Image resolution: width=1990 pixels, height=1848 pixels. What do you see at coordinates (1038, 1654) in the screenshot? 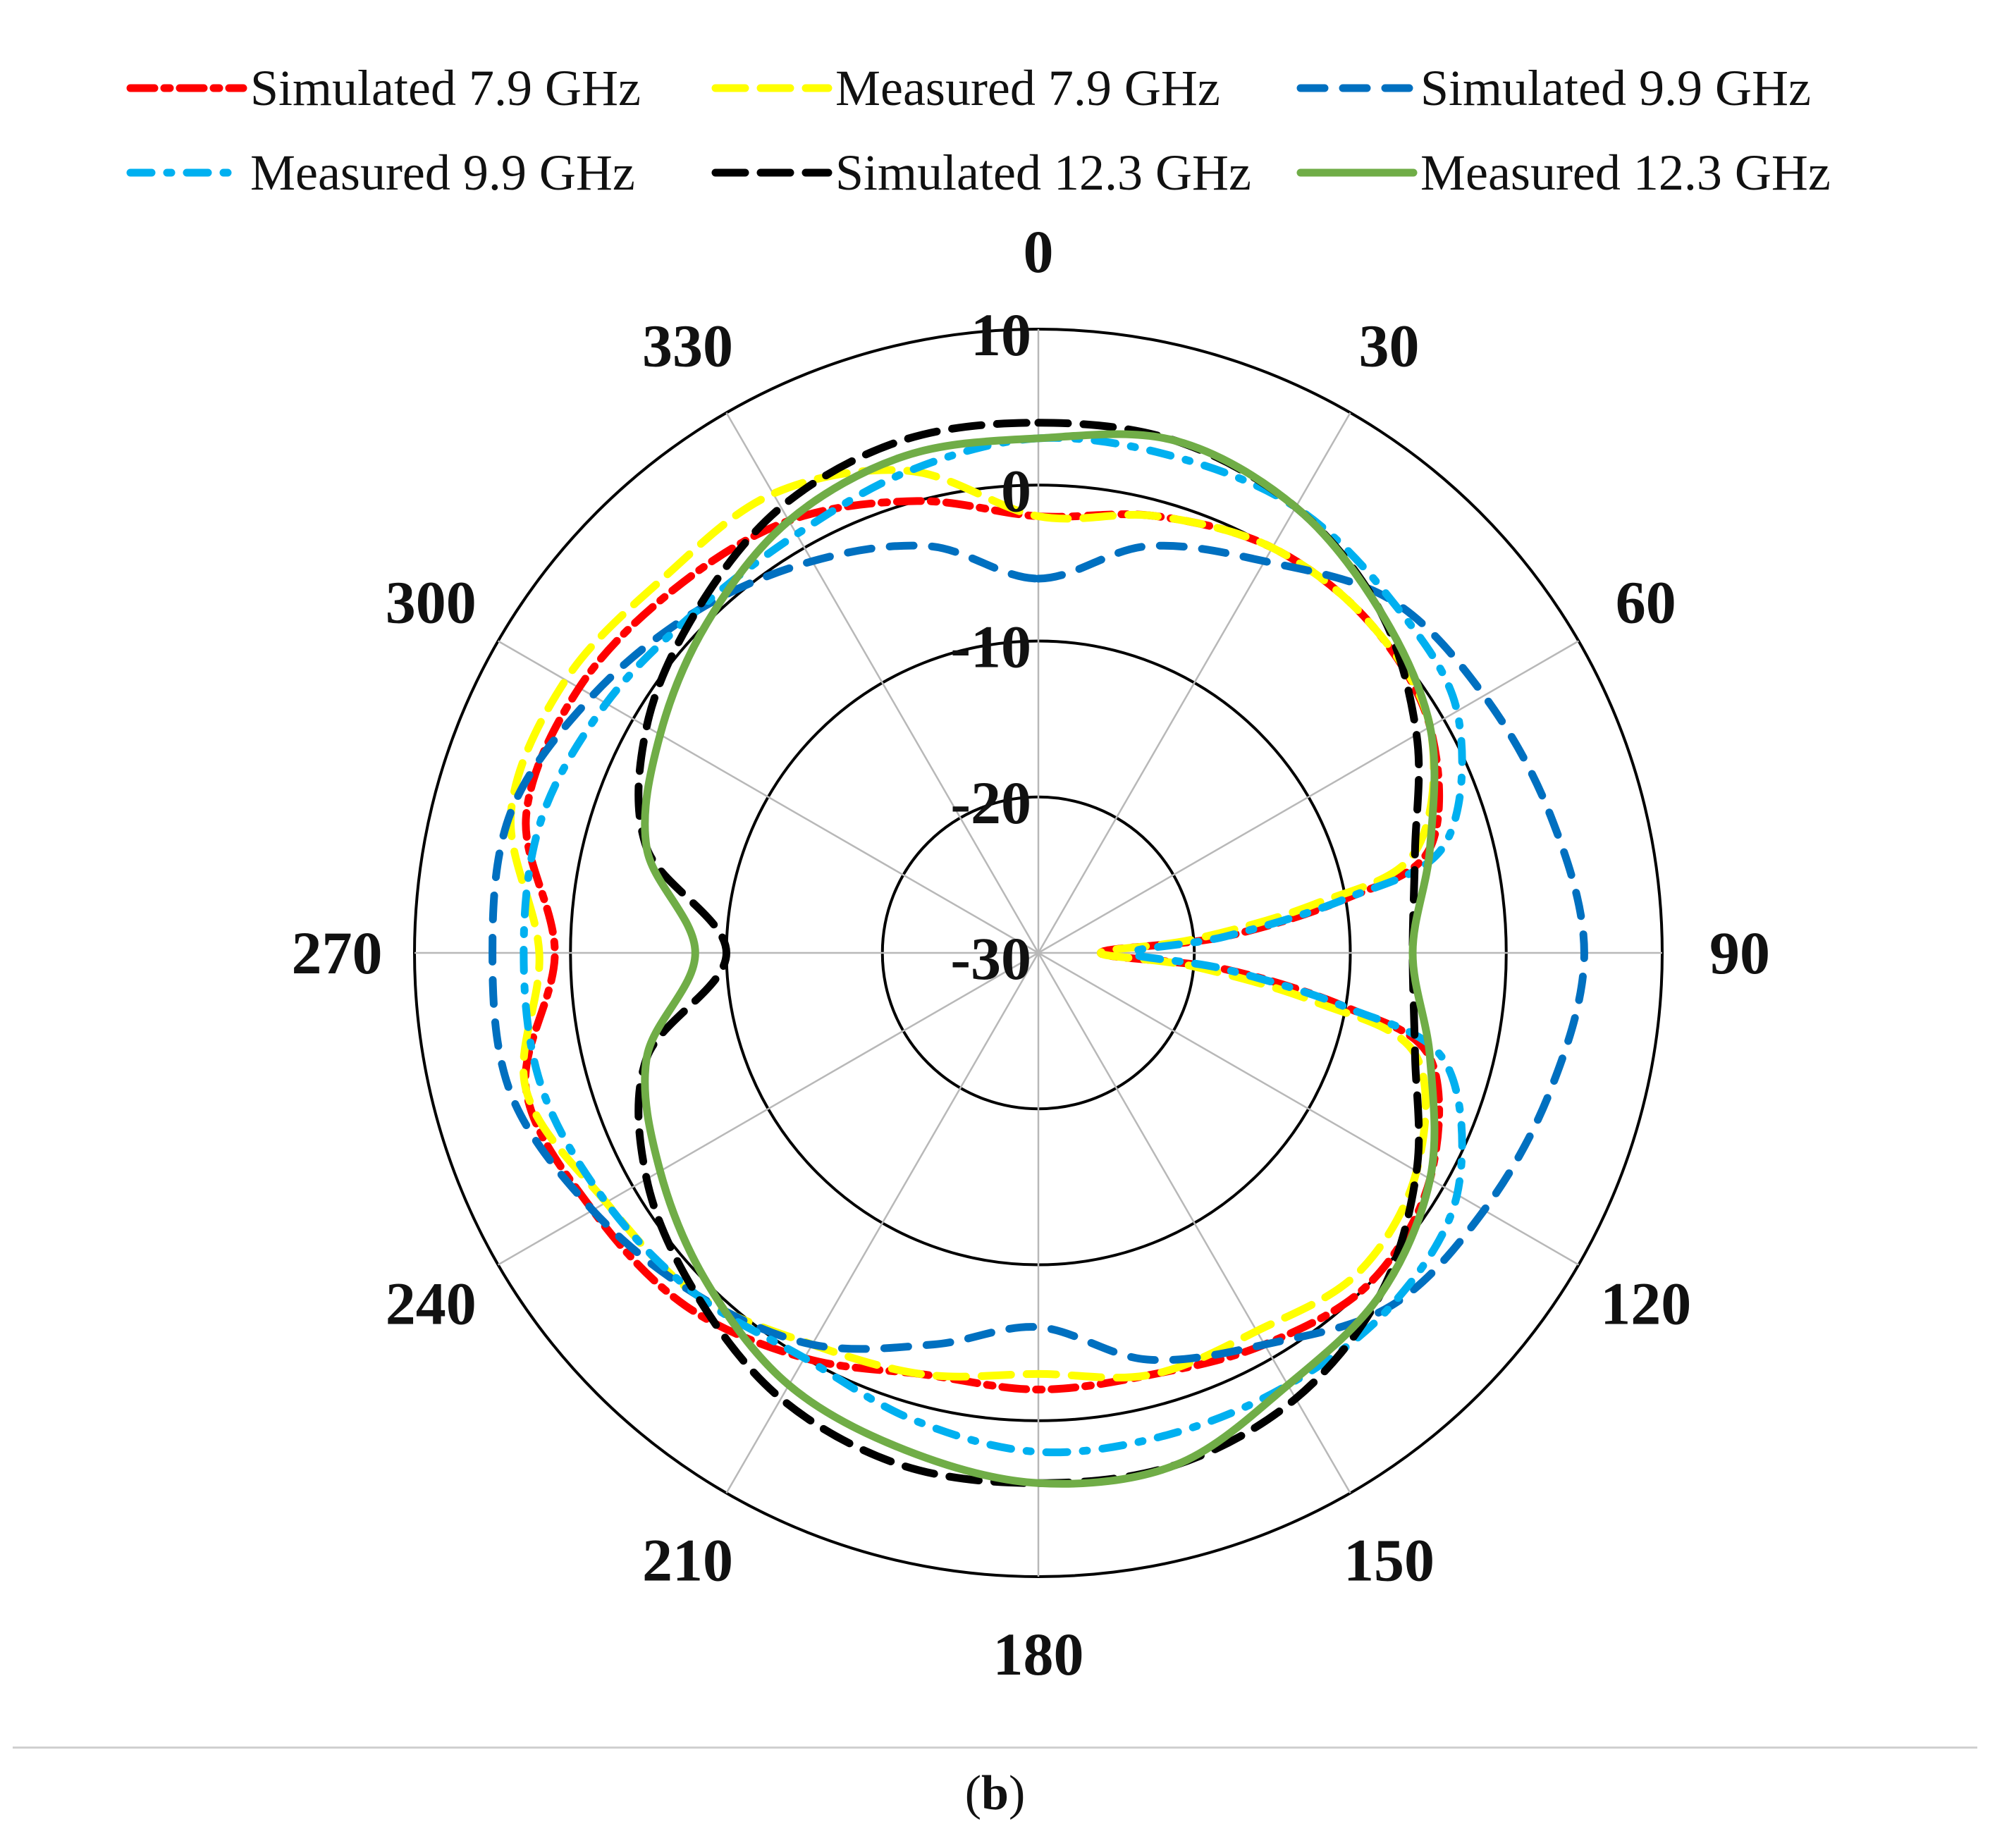
I see `angle-label-180: 180` at bounding box center [1038, 1654].